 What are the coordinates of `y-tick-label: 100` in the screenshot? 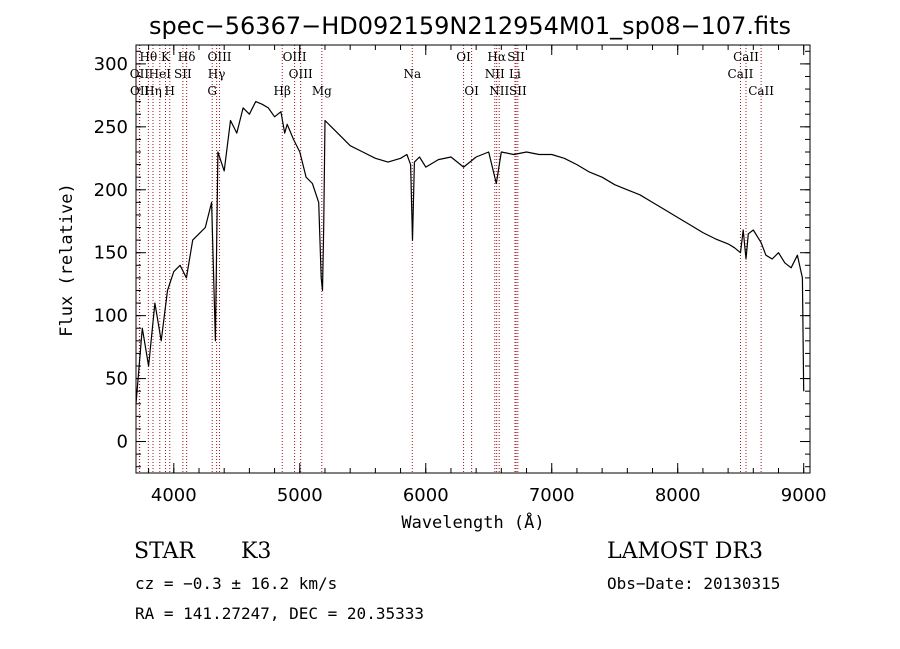 It's located at (111, 316).